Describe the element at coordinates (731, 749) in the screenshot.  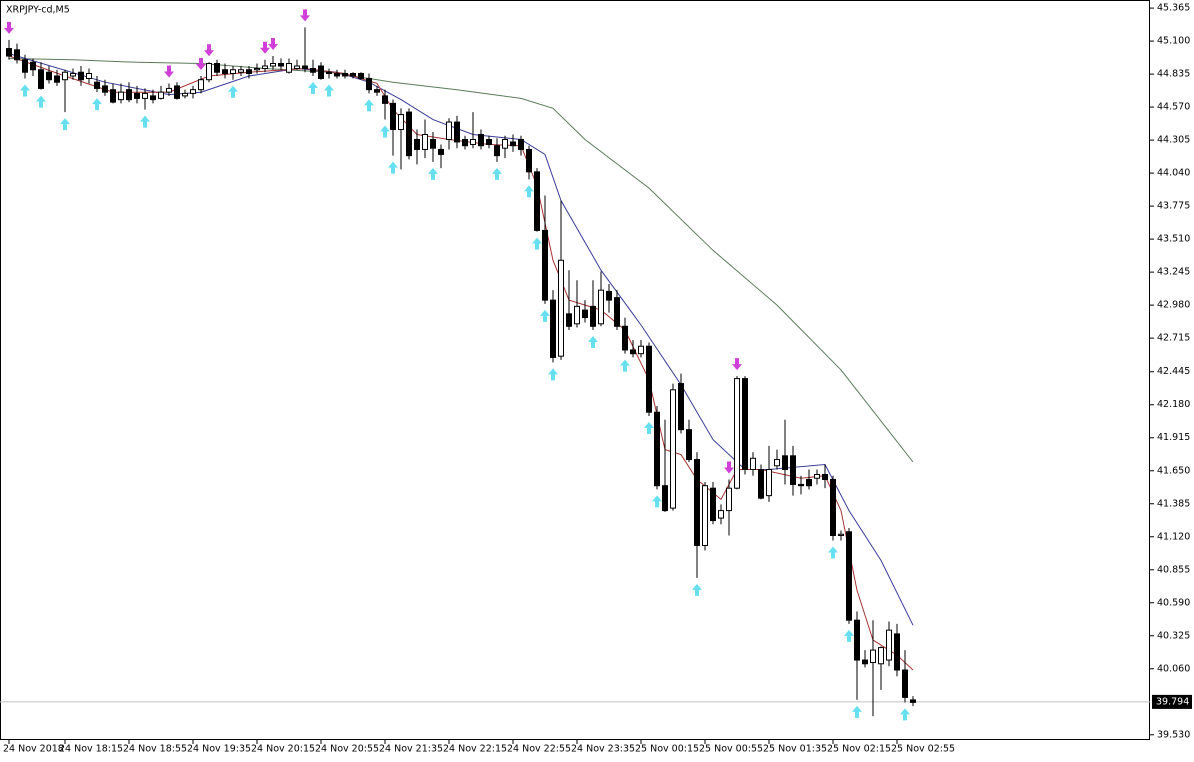
I see `x-tick-label: 25 Nov 00:55` at that location.